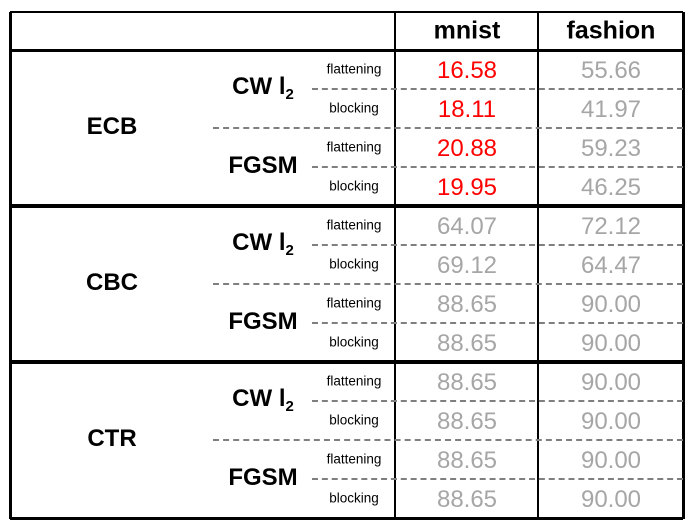  What do you see at coordinates (611, 109) in the screenshot?
I see `cell-fashion: 41.97` at bounding box center [611, 109].